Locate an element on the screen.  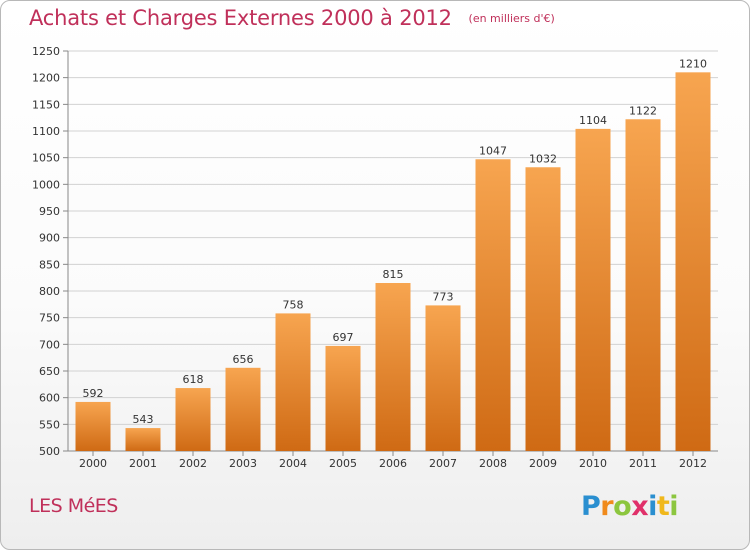
data-label: 1032 is located at coordinates (543, 158).